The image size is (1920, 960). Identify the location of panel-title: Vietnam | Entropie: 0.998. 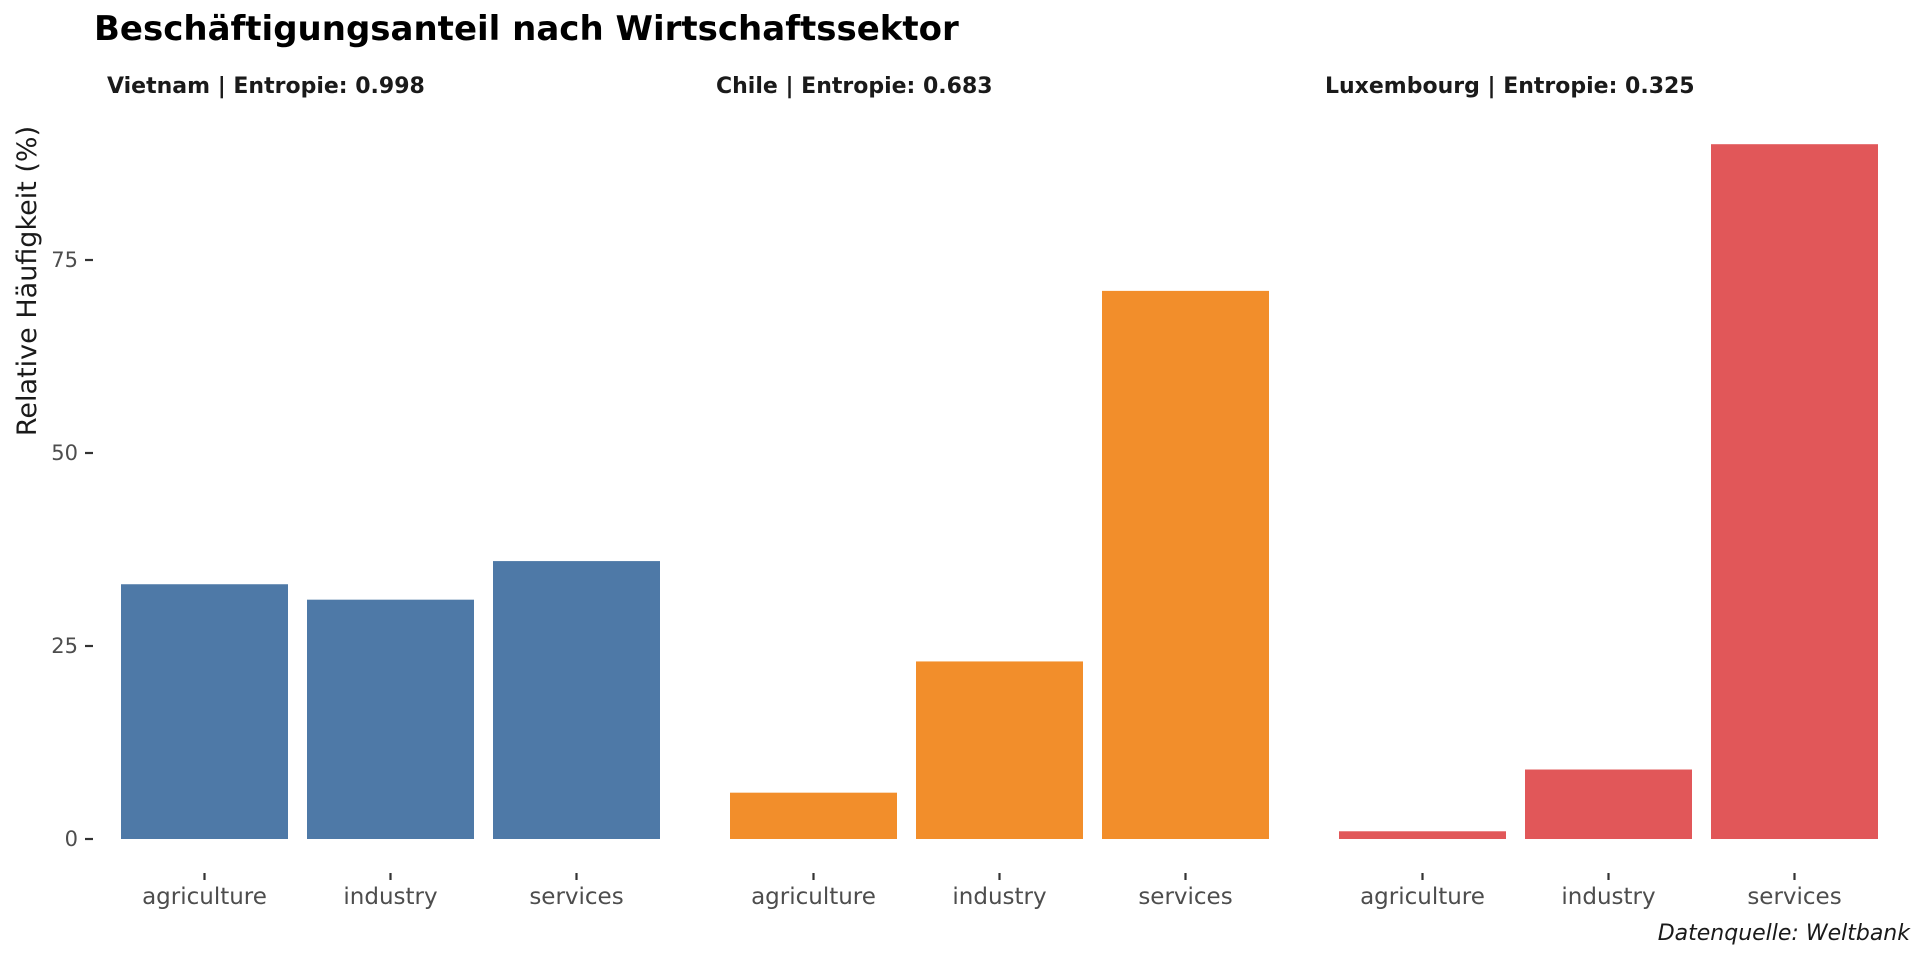
(266, 86).